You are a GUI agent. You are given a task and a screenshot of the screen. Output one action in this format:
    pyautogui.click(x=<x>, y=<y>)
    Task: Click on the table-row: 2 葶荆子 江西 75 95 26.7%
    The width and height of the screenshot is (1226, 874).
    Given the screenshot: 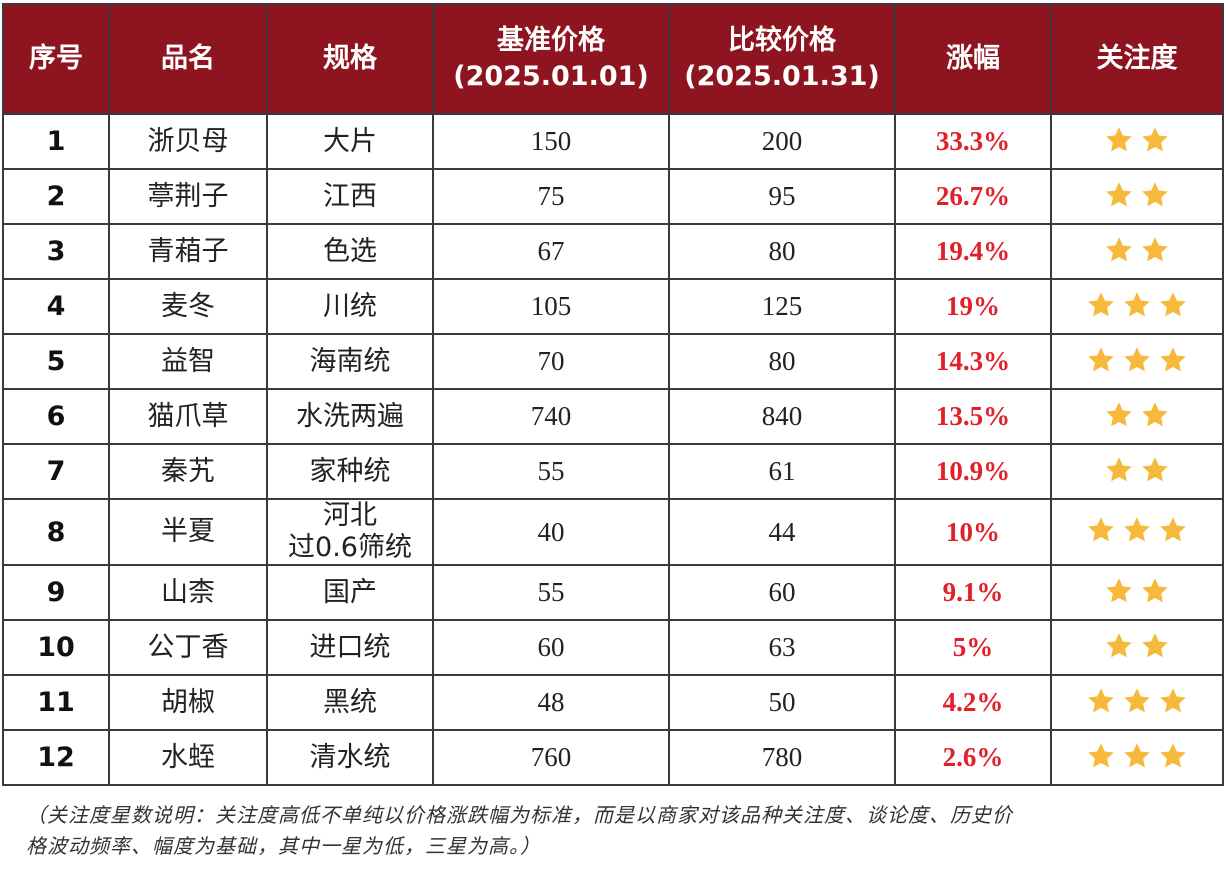 What is the action you would take?
    pyautogui.click(x=613, y=196)
    